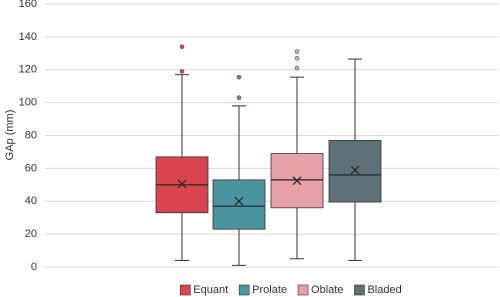 The height and width of the screenshot is (297, 500). Describe the element at coordinates (327, 290) in the screenshot. I see `legend-label: Oblate` at that location.